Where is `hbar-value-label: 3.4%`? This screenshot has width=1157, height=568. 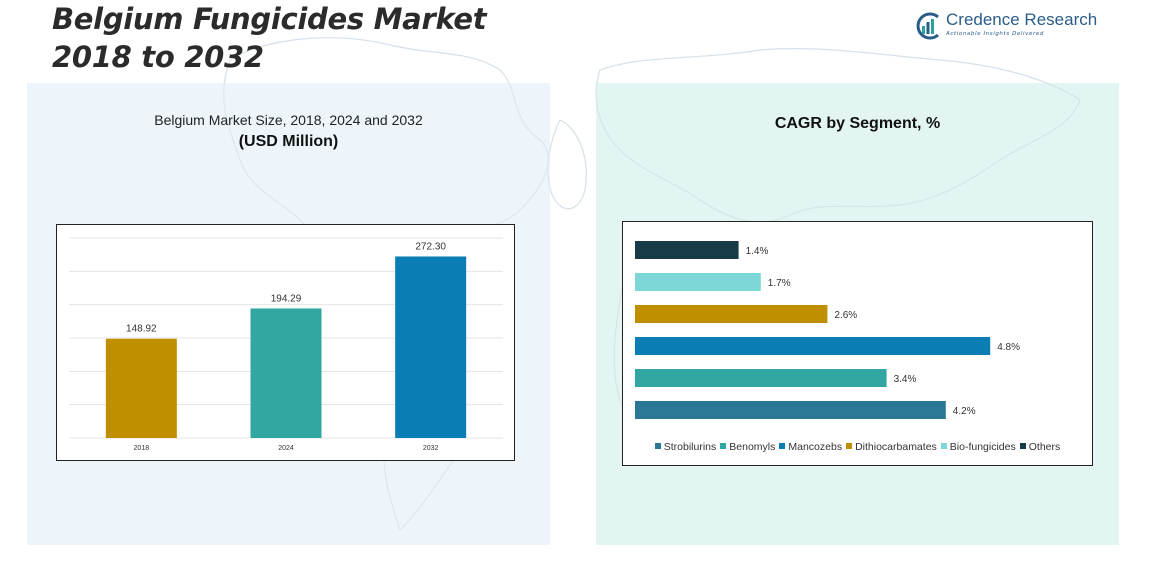
hbar-value-label: 3.4% is located at coordinates (905, 379).